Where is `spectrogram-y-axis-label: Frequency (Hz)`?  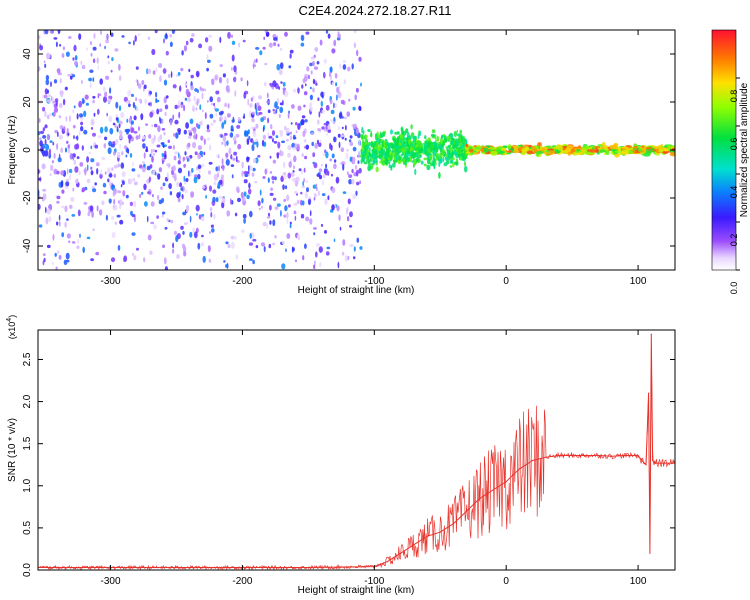 spectrogram-y-axis-label: Frequency (Hz) is located at coordinates (12, 150).